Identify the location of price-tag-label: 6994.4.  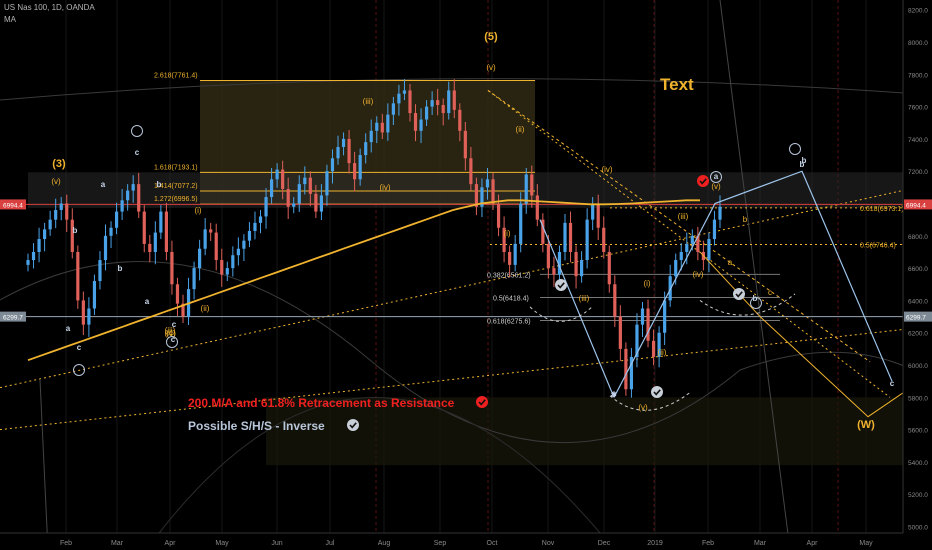
(916, 205).